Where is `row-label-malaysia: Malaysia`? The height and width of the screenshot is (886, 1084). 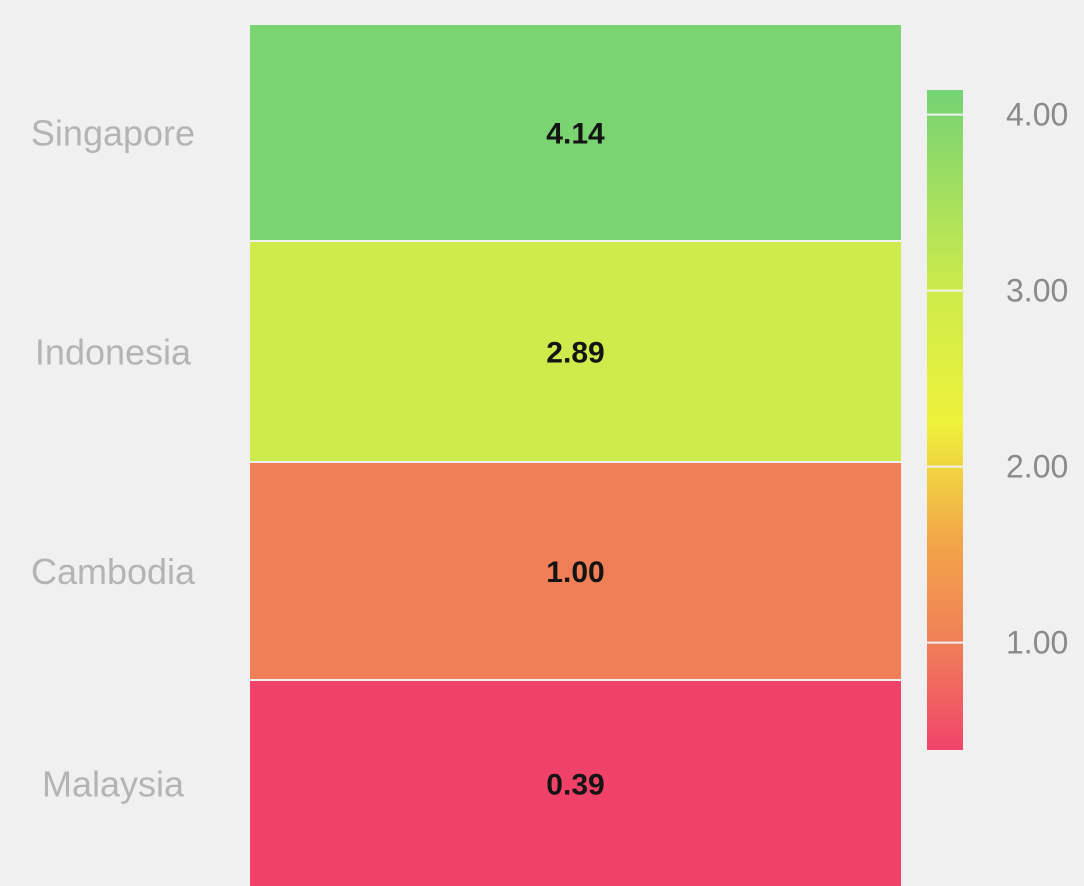 row-label-malaysia: Malaysia is located at coordinates (113, 784).